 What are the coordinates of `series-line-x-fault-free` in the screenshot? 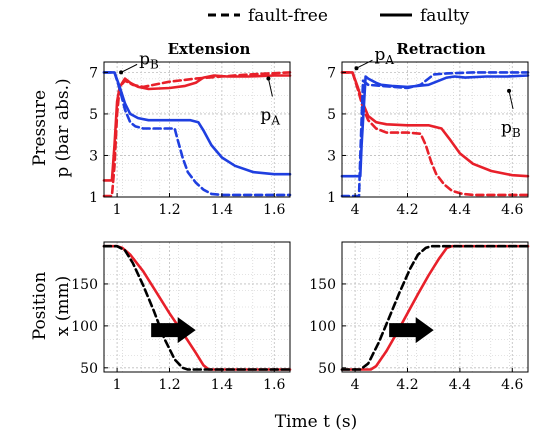 It's located at (435, 307).